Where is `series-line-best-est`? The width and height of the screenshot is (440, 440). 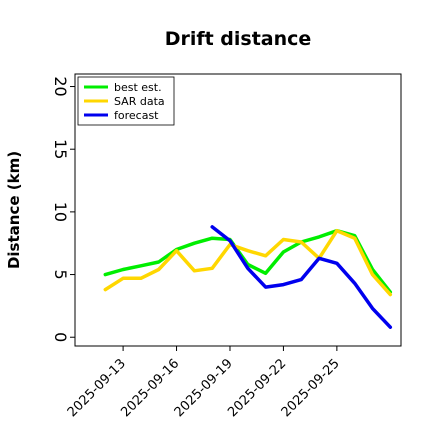 series-line-best-est is located at coordinates (248, 261).